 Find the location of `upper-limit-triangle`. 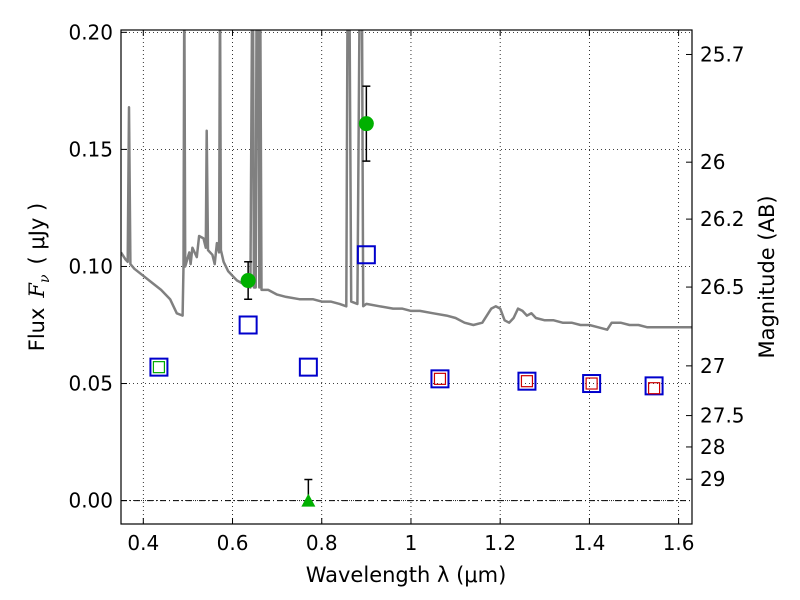

upper-limit-triangle is located at coordinates (308, 500).